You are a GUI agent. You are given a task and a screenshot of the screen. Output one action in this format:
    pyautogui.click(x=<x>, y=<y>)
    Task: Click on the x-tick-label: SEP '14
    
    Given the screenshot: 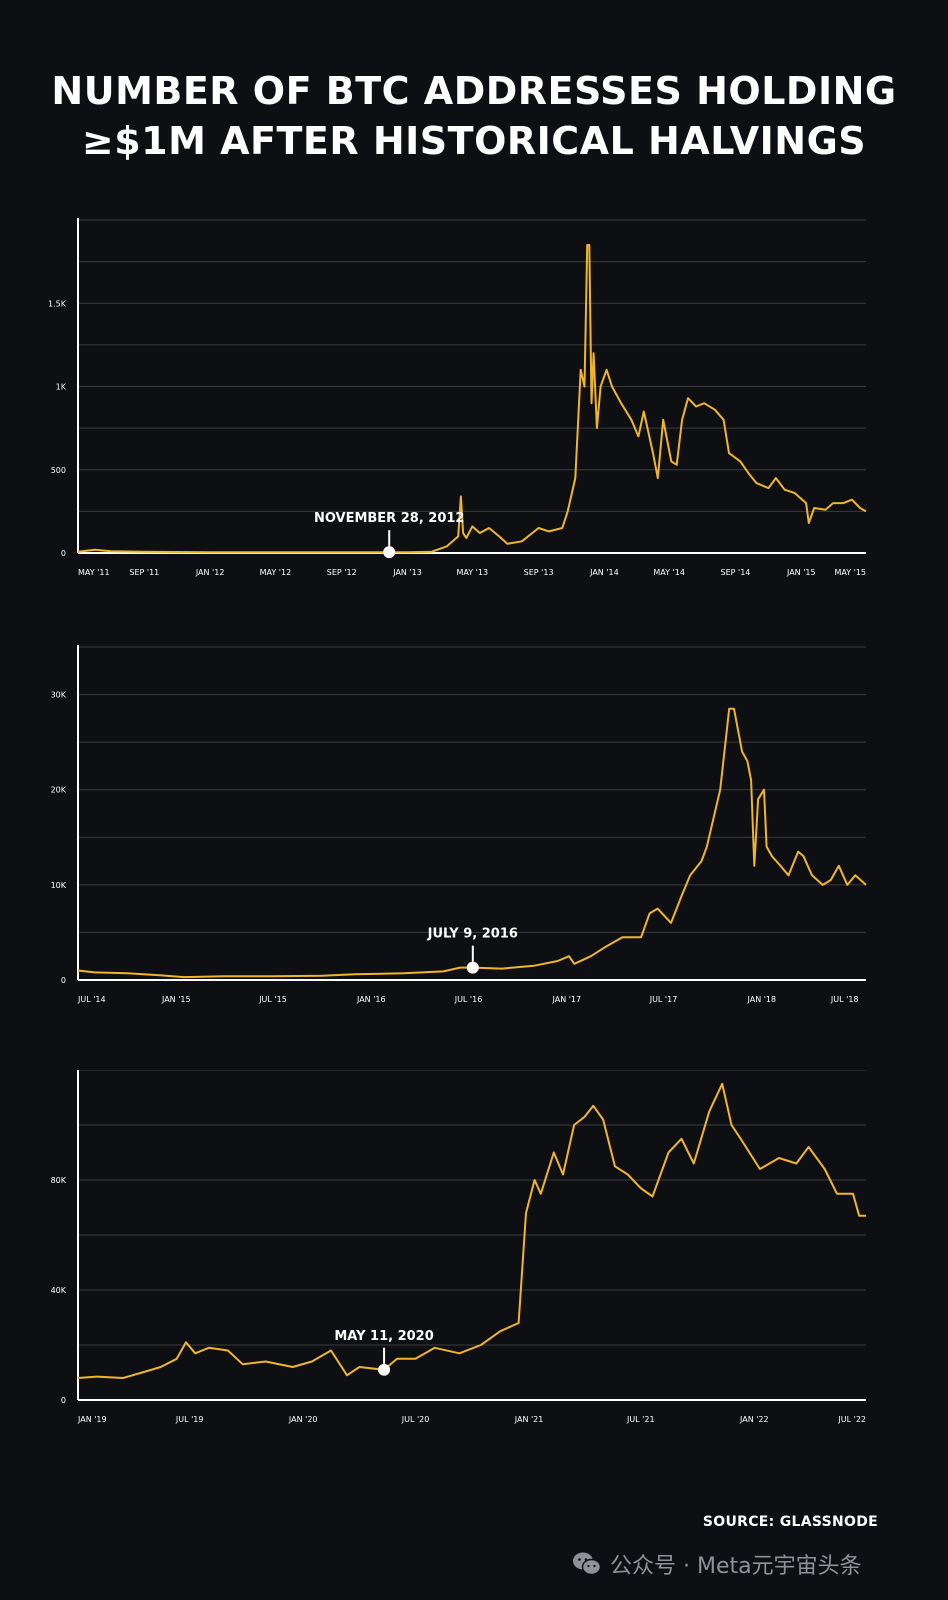 What is the action you would take?
    pyautogui.click(x=736, y=572)
    